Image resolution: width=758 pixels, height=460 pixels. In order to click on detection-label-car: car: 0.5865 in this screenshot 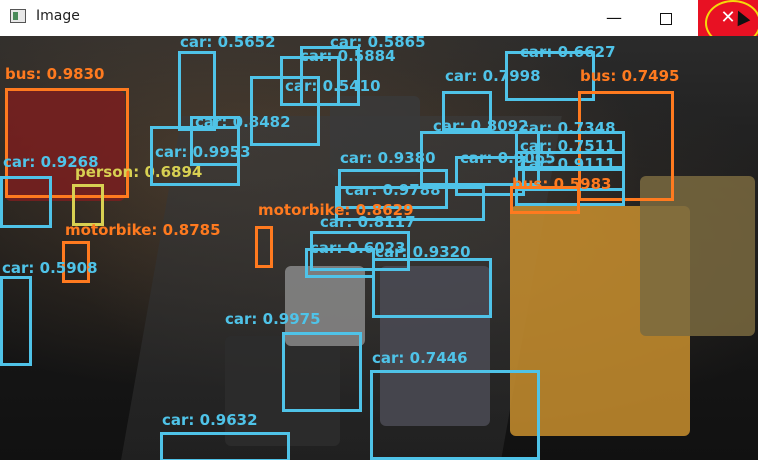, I will do `click(378, 43)`.